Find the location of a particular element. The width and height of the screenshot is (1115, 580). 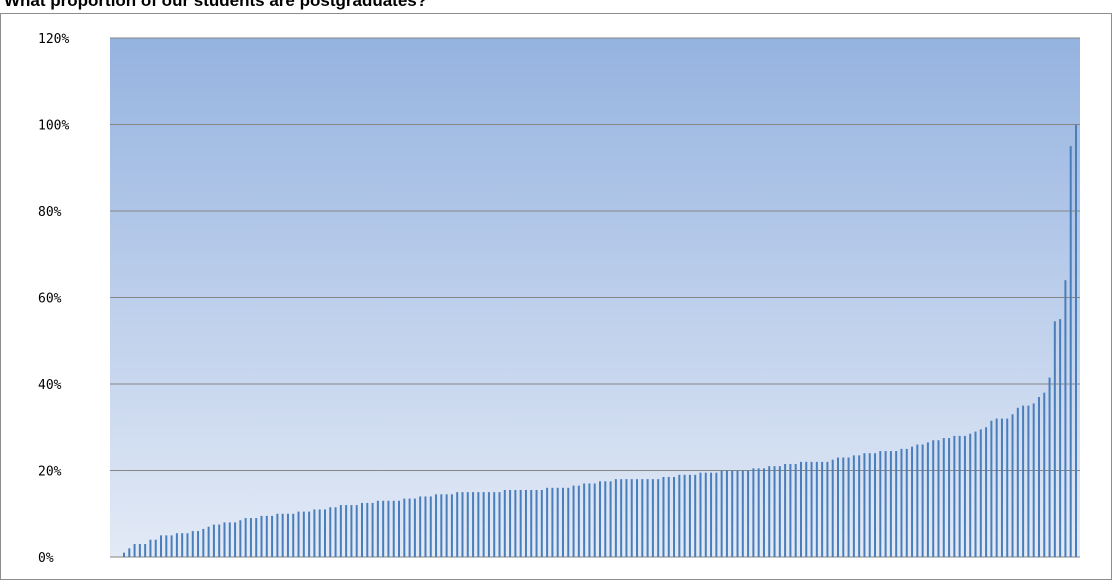

y-tick-label: 60% is located at coordinates (50, 299).